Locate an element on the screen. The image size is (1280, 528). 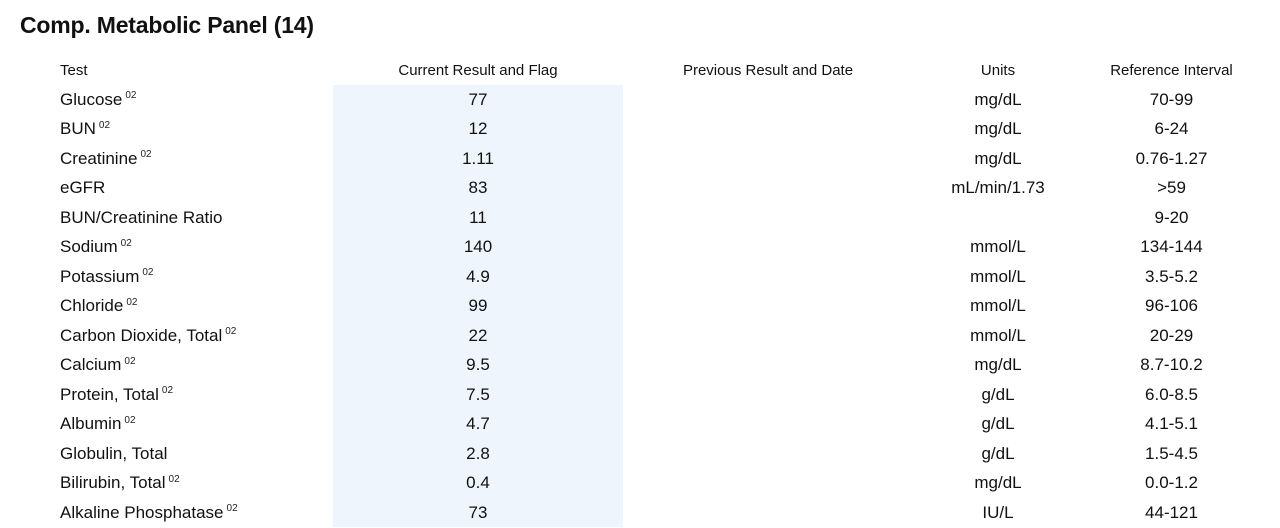
units is located at coordinates (998, 218).